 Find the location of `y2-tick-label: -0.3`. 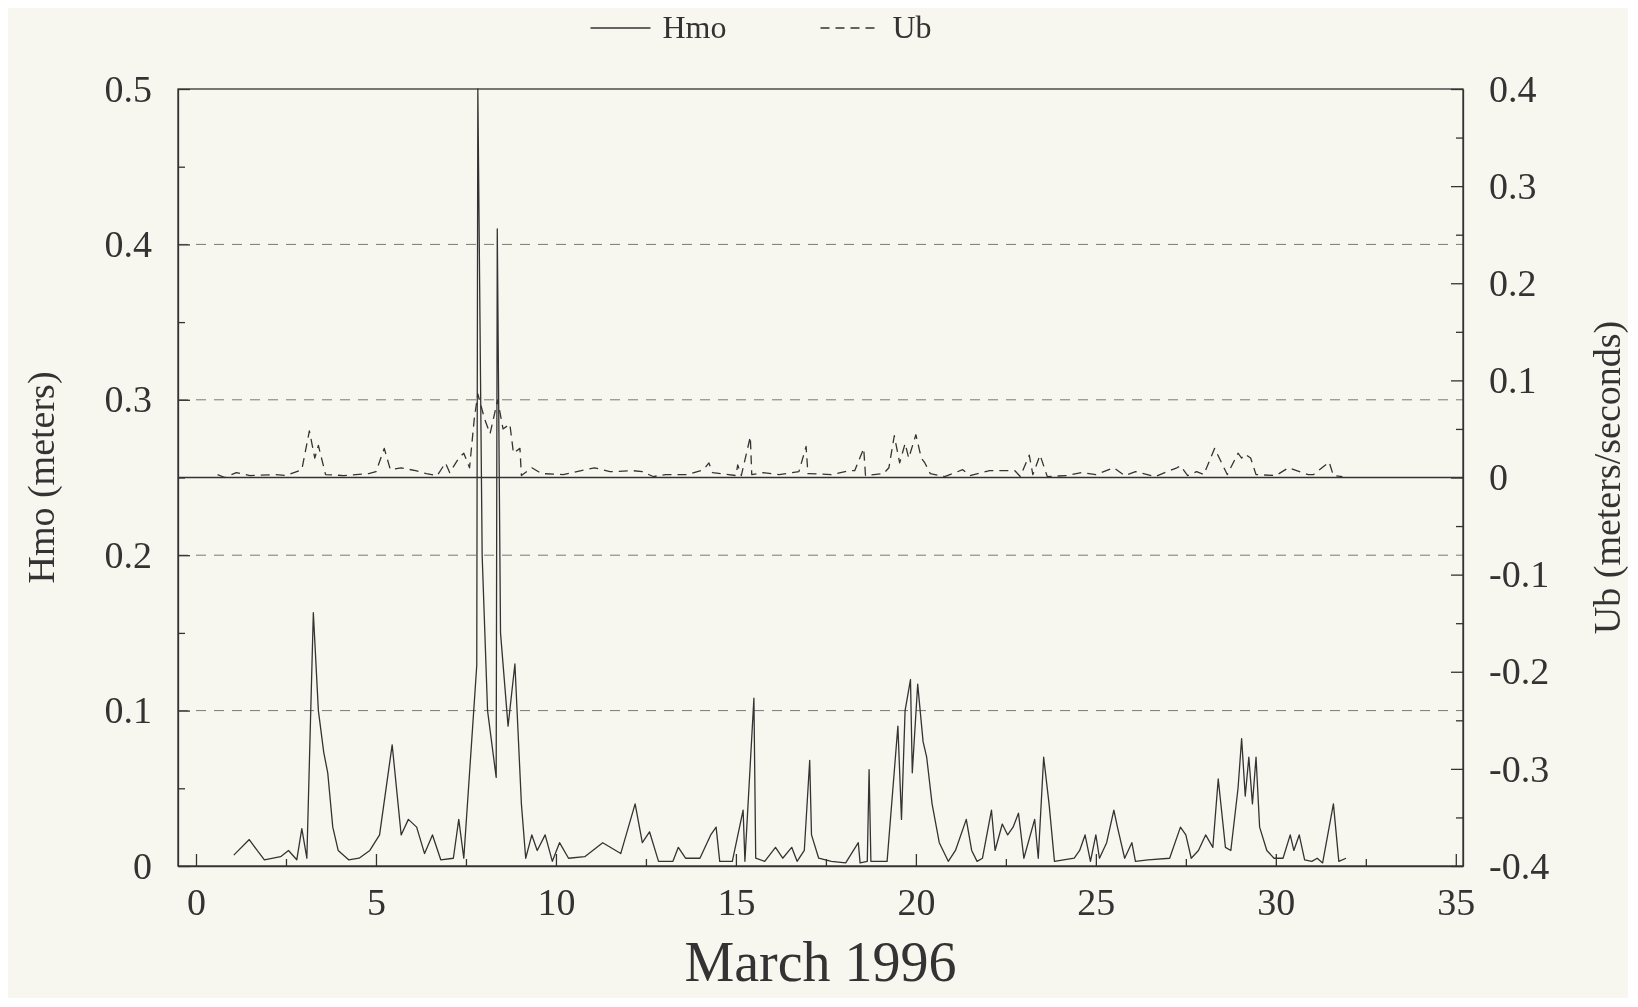

y2-tick-label: -0.3 is located at coordinates (1519, 768).